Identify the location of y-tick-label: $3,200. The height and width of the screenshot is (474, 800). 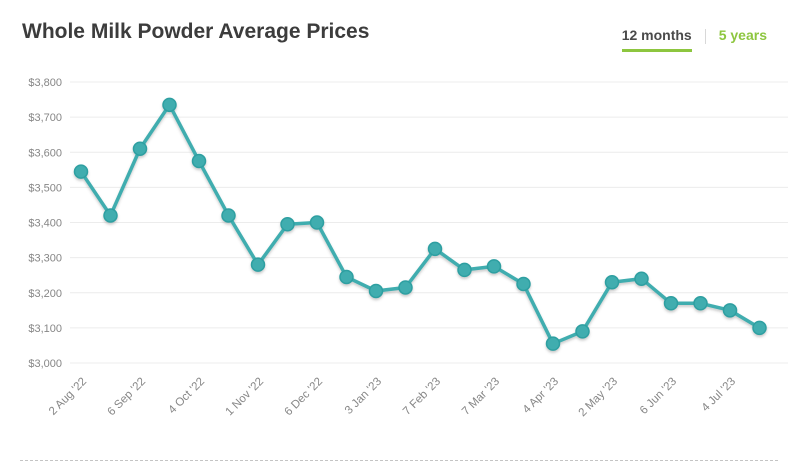
(45, 294).